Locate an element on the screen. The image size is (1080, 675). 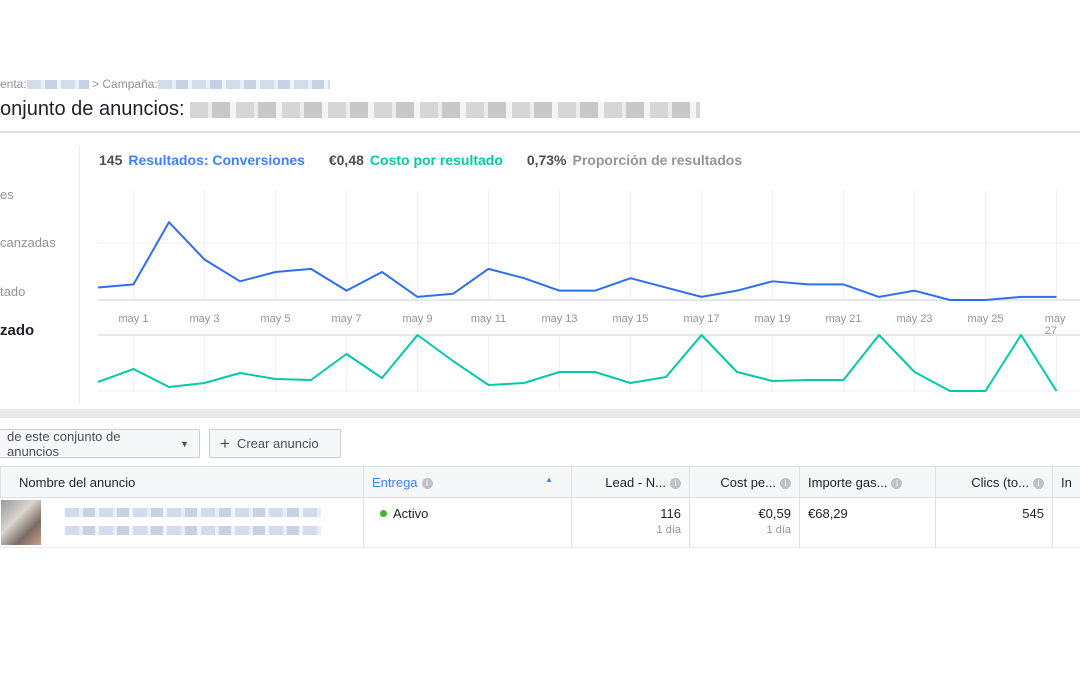
x-tick-label: may 11 is located at coordinates (488, 319).